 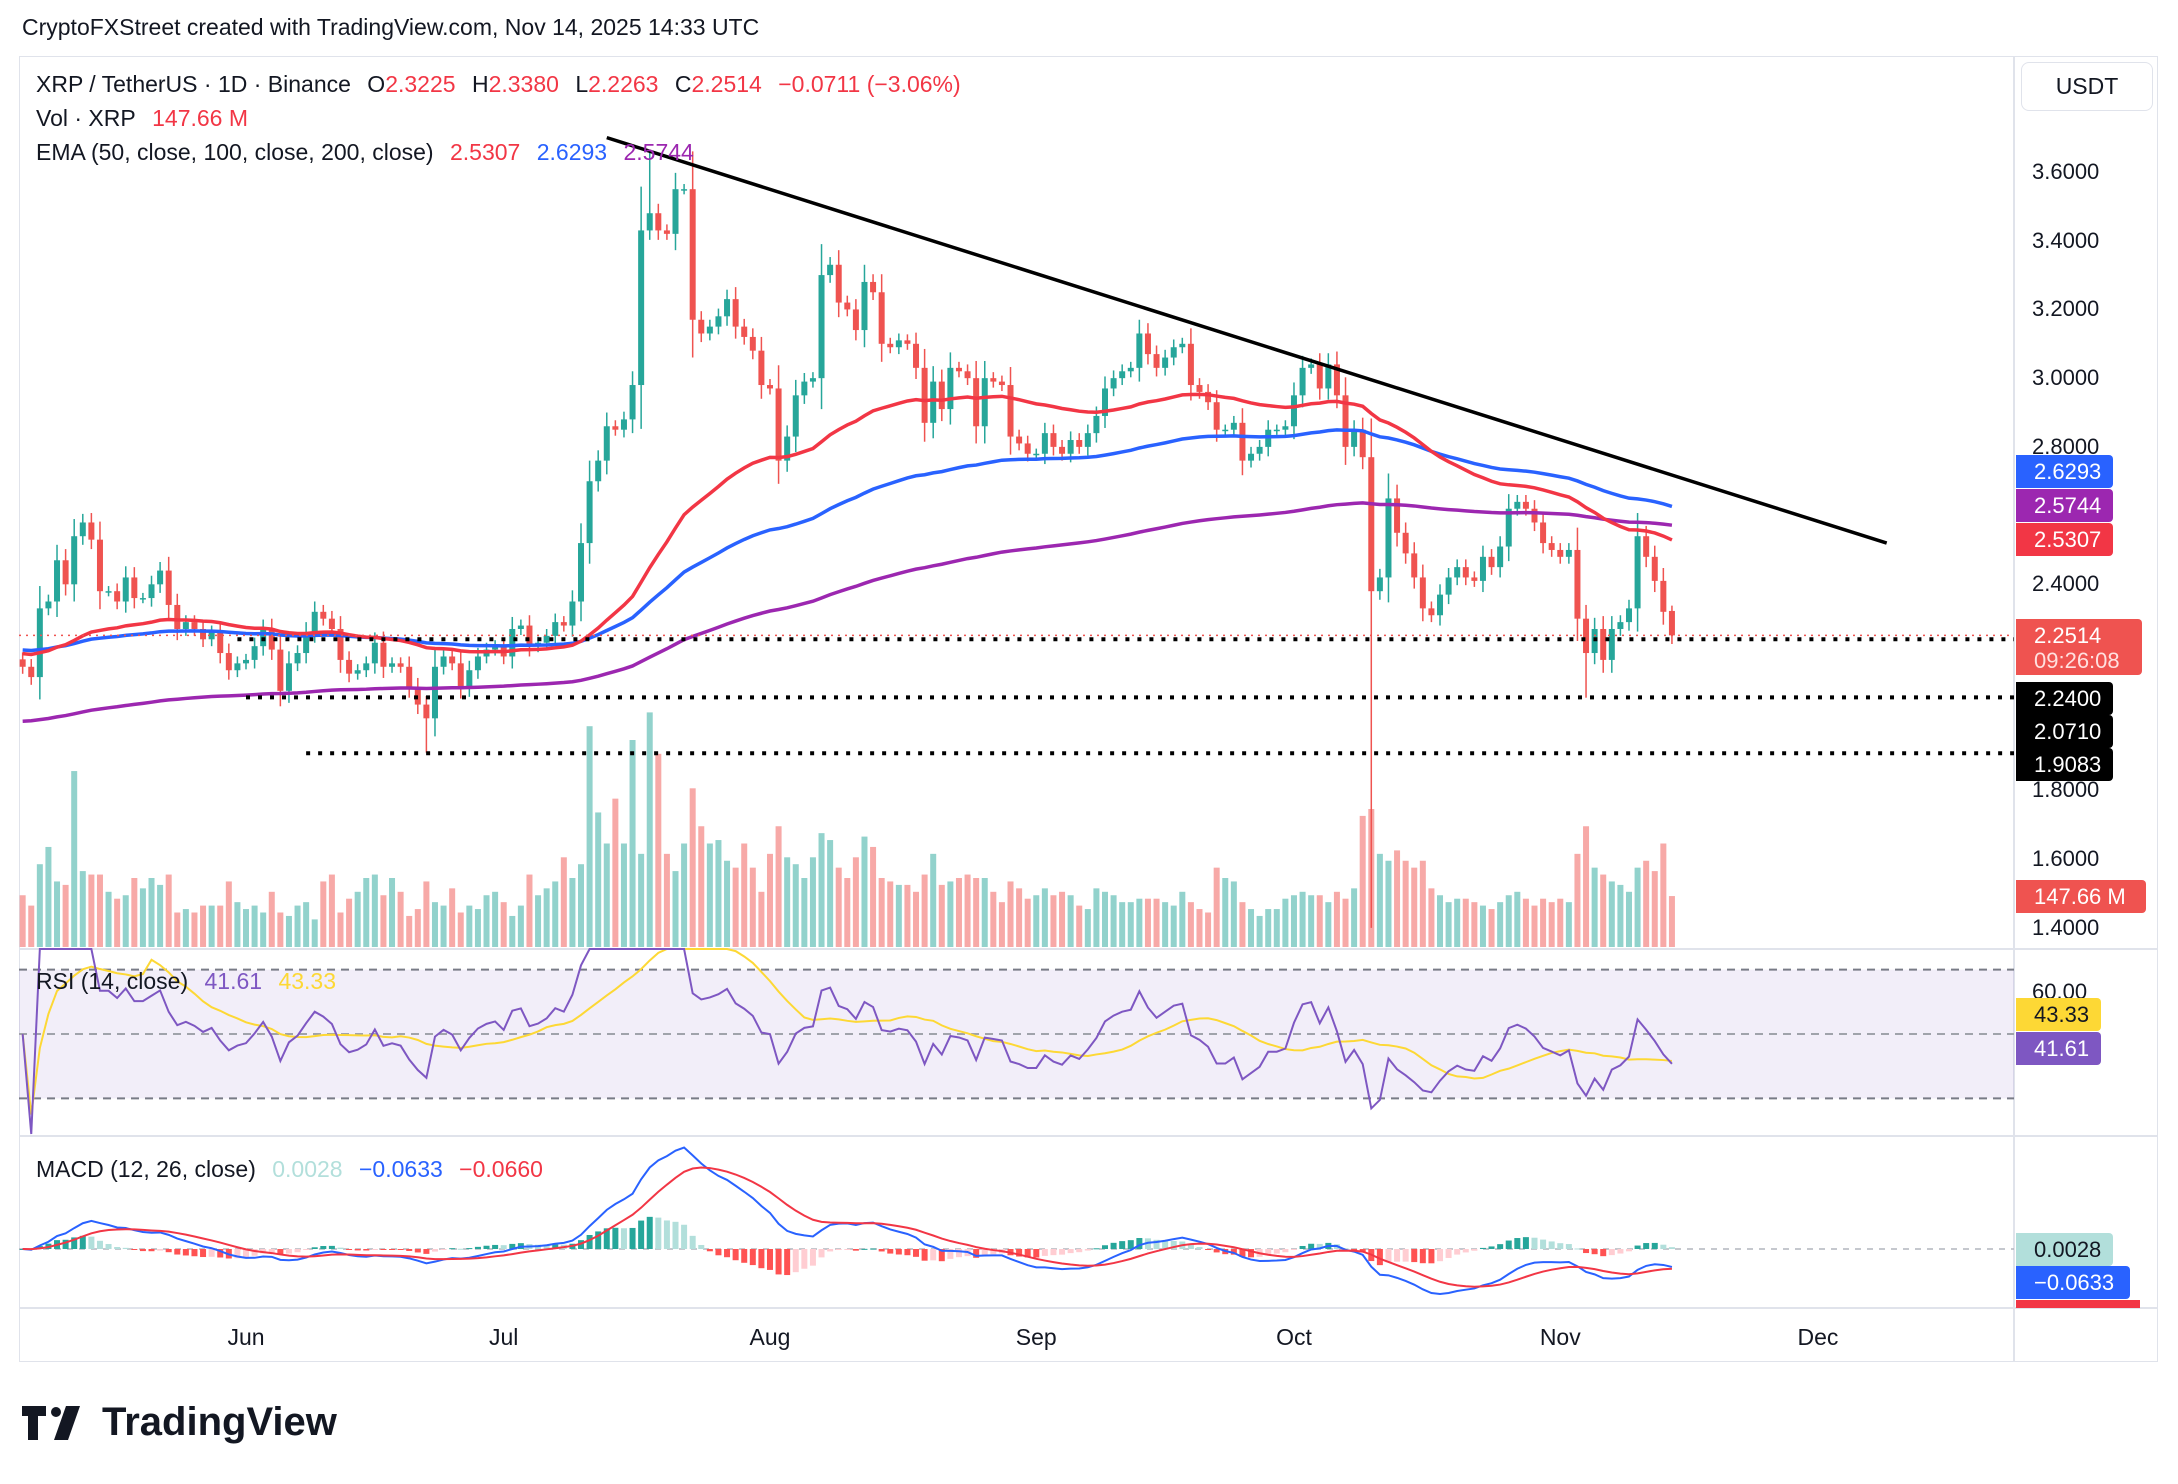 What do you see at coordinates (2065, 1249) in the screenshot?
I see `macd-hist-price-label: 0.0028` at bounding box center [2065, 1249].